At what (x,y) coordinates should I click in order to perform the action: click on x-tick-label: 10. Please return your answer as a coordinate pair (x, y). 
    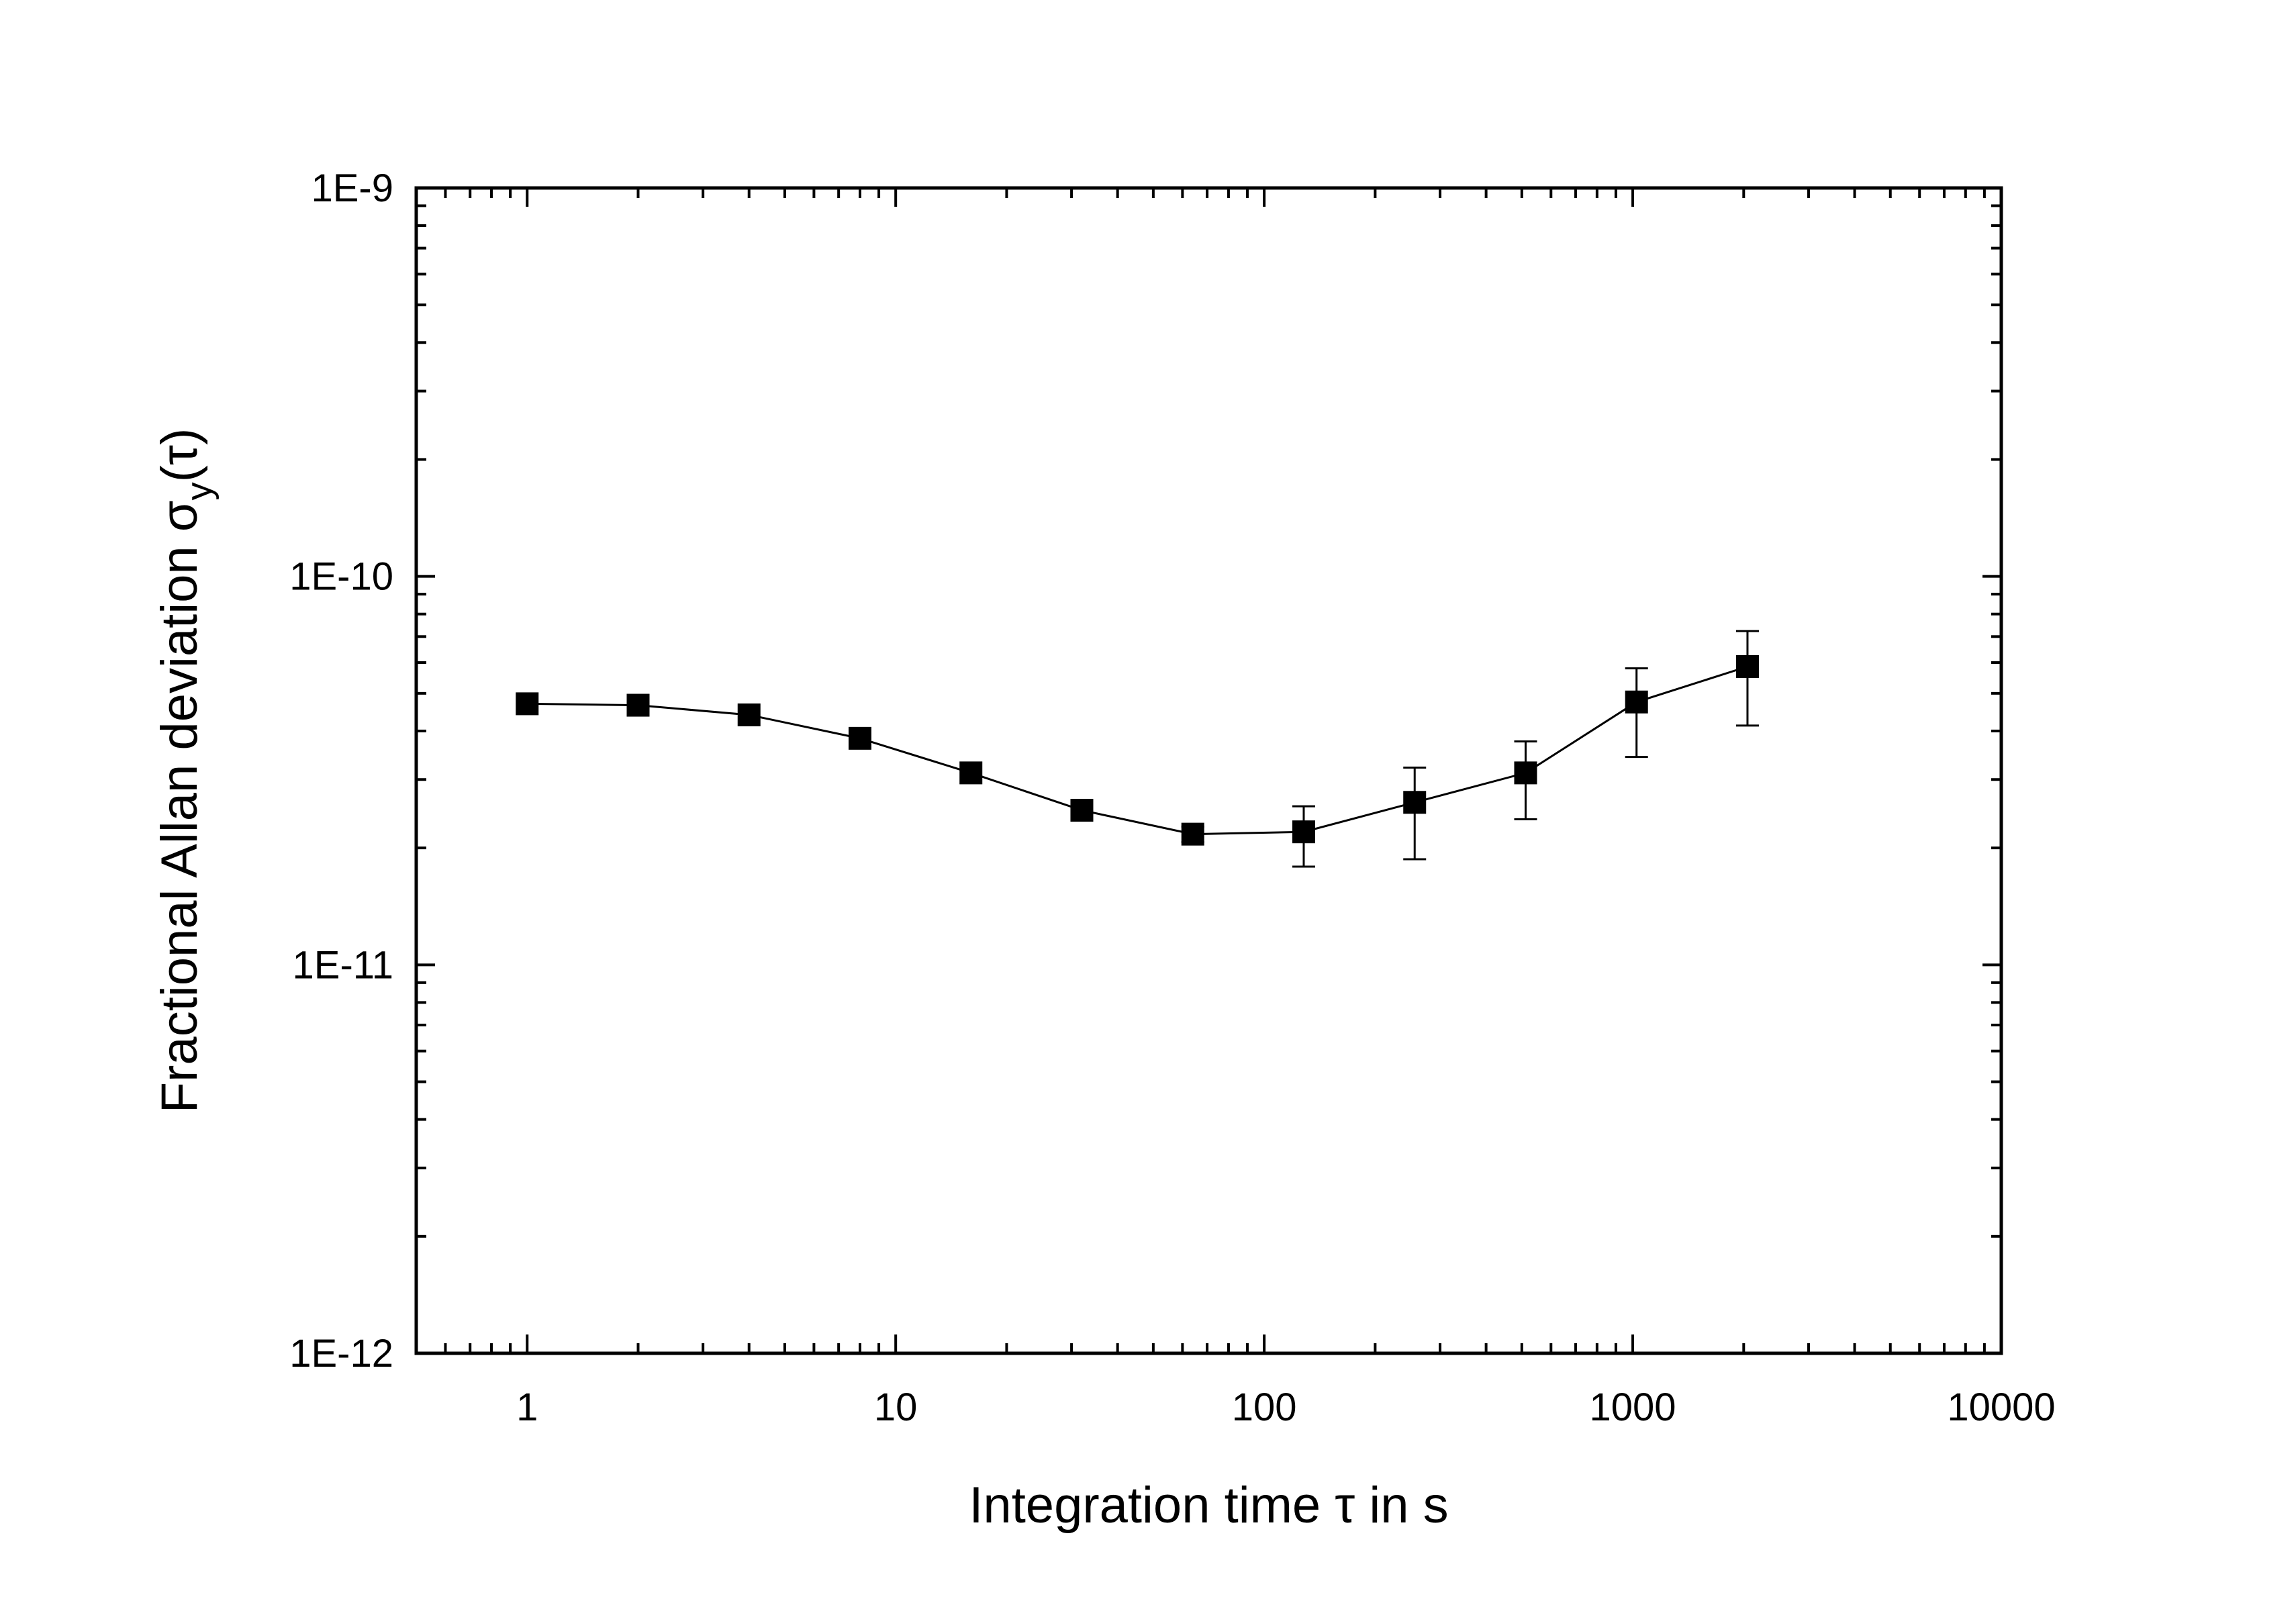
    Looking at the image, I should click on (896, 1407).